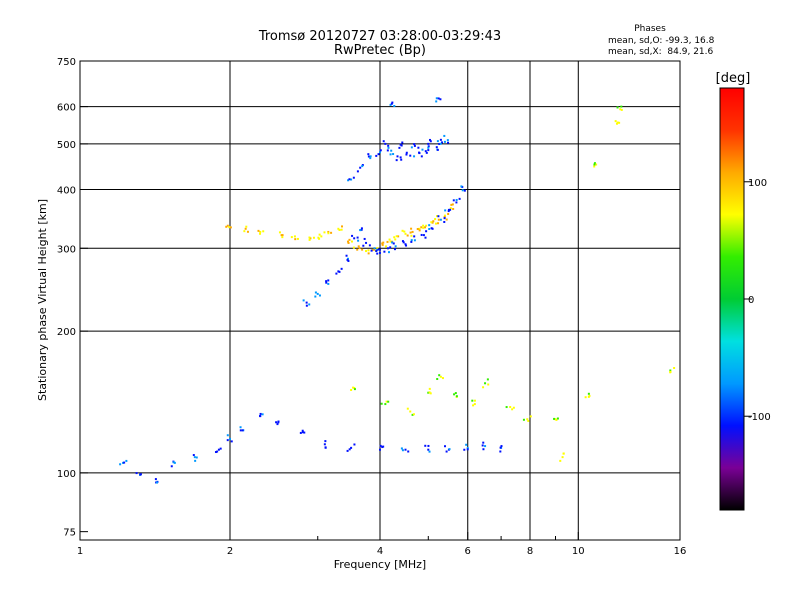 Image resolution: width=800 pixels, height=600 pixels. Describe the element at coordinates (733, 78) in the screenshot. I see `colorbar-label: [deg]` at that location.